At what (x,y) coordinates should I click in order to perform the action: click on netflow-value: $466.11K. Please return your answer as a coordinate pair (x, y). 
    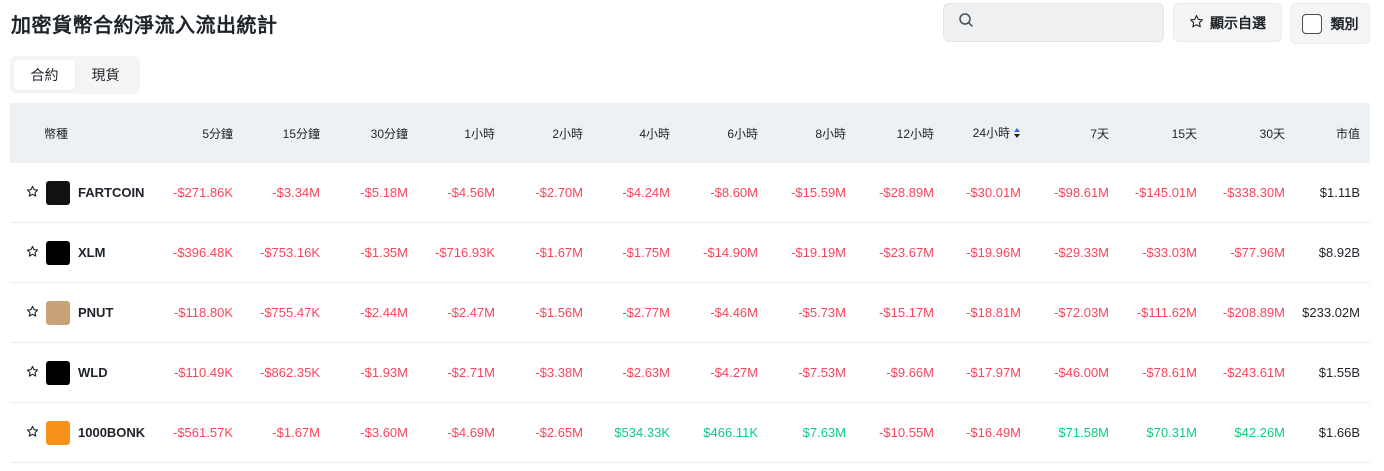
    Looking at the image, I should click on (730, 432).